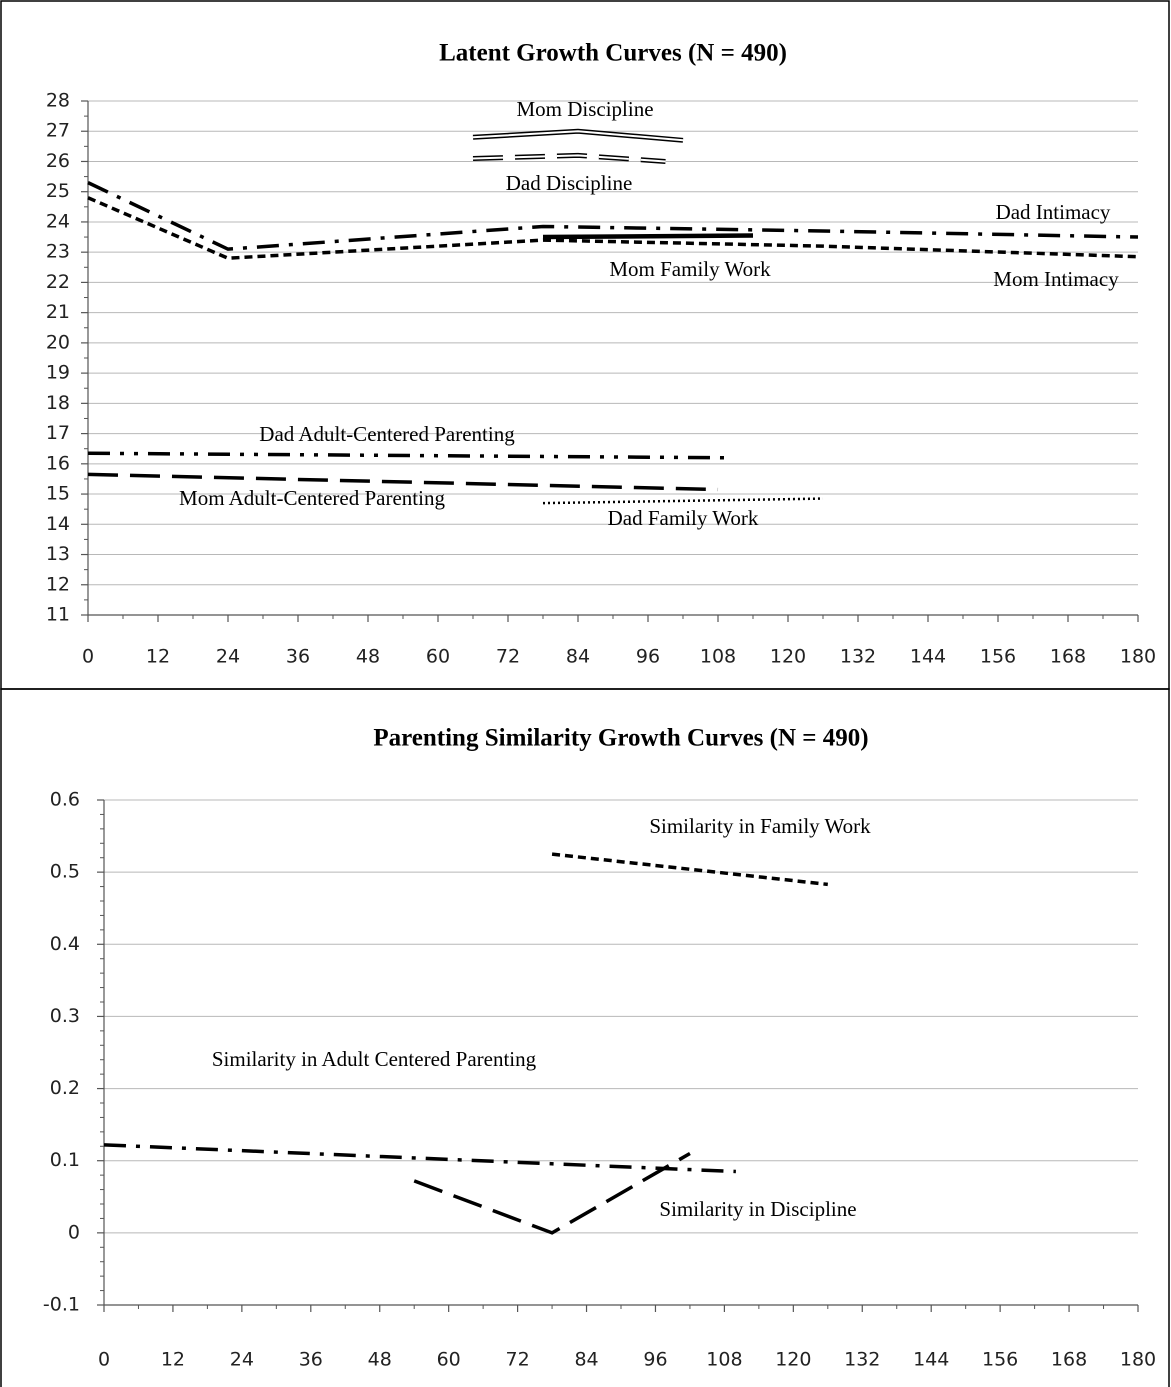 The image size is (1171, 1387). What do you see at coordinates (65, 944) in the screenshot?
I see `y-tick-label: 0.4` at bounding box center [65, 944].